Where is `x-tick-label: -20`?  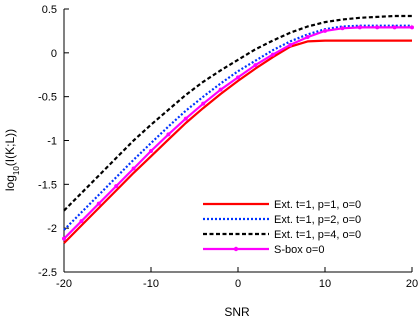 x-tick-label: -20 is located at coordinates (64, 284).